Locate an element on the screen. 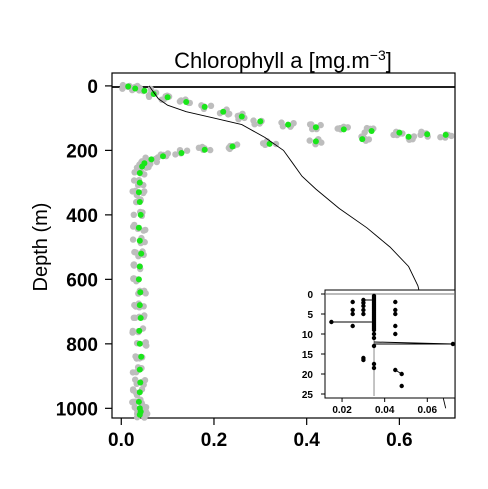 The image size is (488, 489). inset-y-tick-label: 15 is located at coordinates (308, 355).